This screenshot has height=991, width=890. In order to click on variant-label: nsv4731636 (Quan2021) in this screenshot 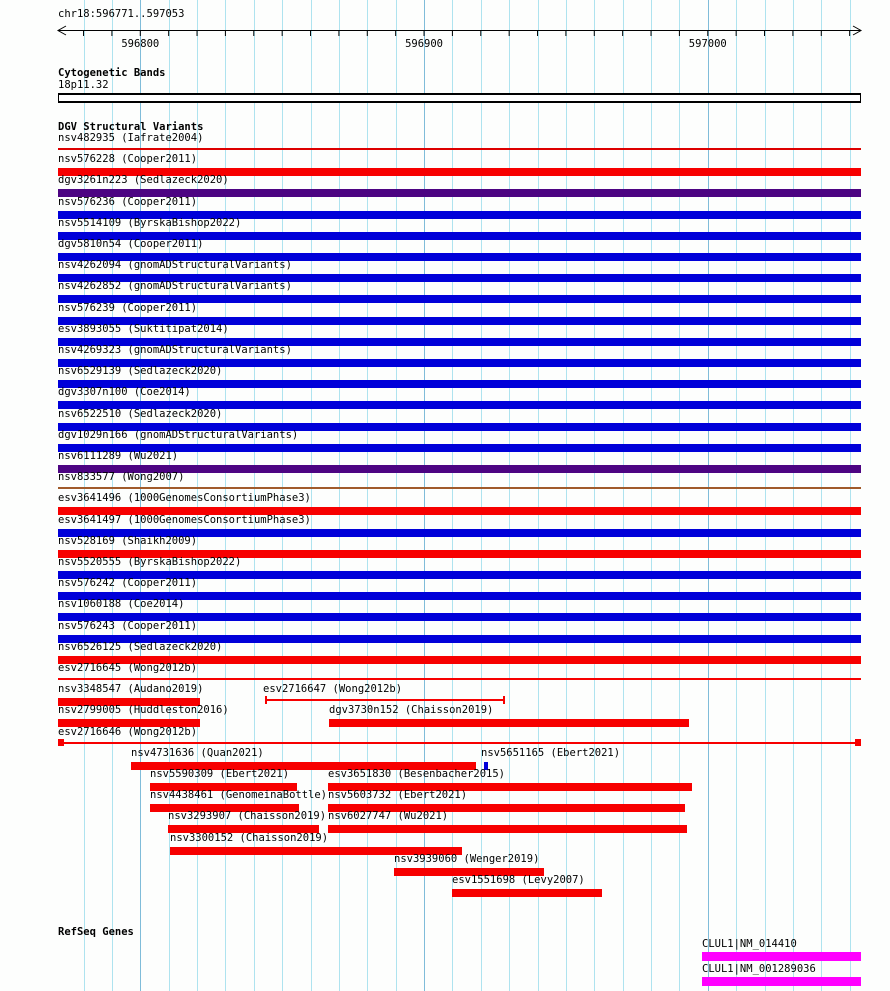, I will do `click(197, 753)`.